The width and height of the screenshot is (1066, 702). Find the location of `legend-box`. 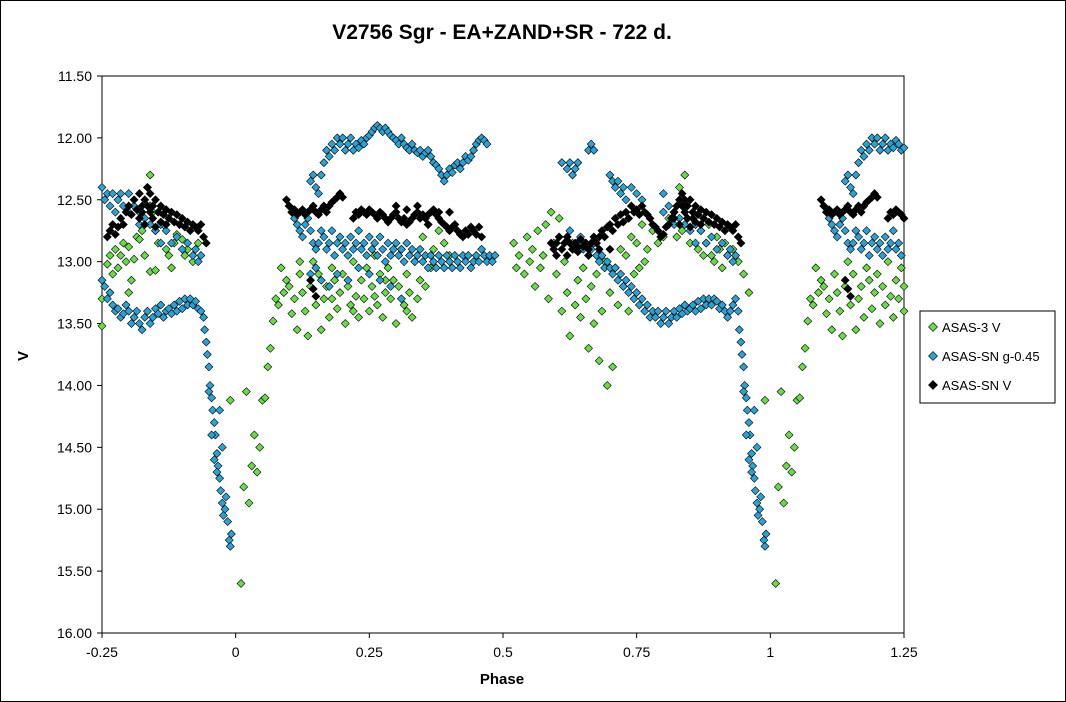

legend-box is located at coordinates (987, 357).